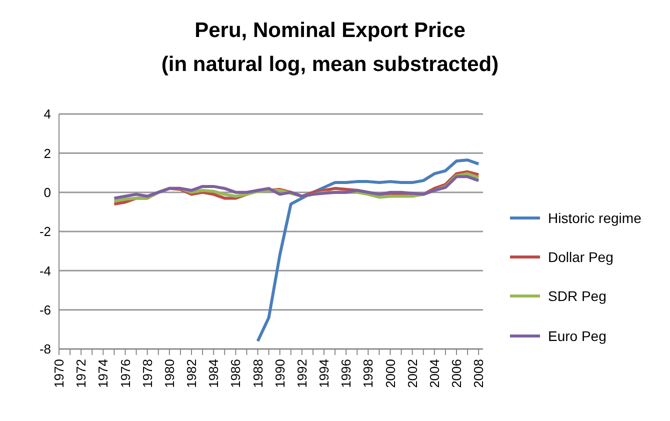 The image size is (670, 421). I want to click on x-tick-label: 1994, so click(324, 373).